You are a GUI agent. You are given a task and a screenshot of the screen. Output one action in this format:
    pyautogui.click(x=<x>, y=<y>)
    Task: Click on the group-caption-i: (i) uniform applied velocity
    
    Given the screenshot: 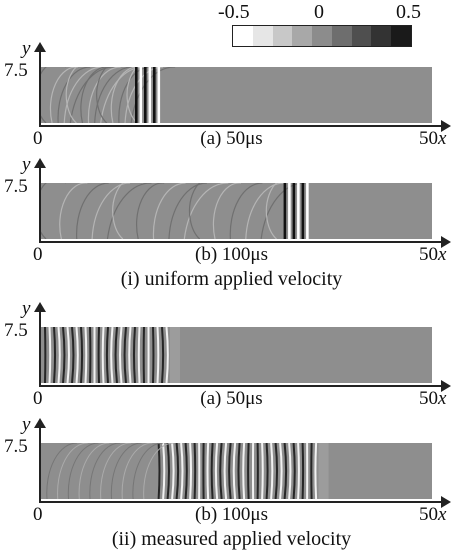 What is the action you would take?
    pyautogui.click(x=231, y=279)
    